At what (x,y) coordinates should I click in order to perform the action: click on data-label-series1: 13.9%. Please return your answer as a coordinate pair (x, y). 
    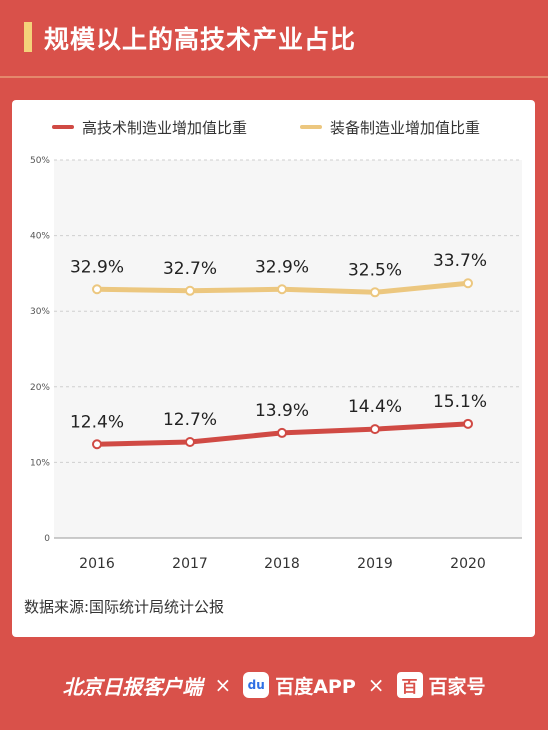
    Looking at the image, I should click on (282, 411).